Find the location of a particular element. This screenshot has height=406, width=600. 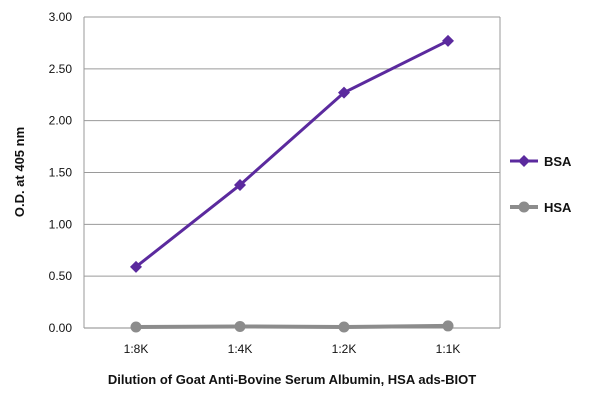

x-tick-label: 1:4K is located at coordinates (240, 349).